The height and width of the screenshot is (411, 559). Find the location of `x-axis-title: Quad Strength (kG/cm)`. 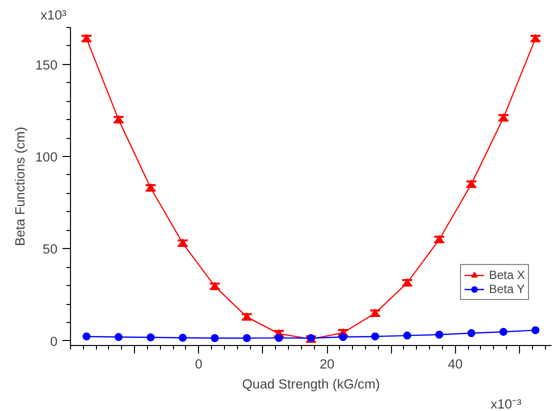

x-axis-title: Quad Strength (kG/cm) is located at coordinates (311, 384).